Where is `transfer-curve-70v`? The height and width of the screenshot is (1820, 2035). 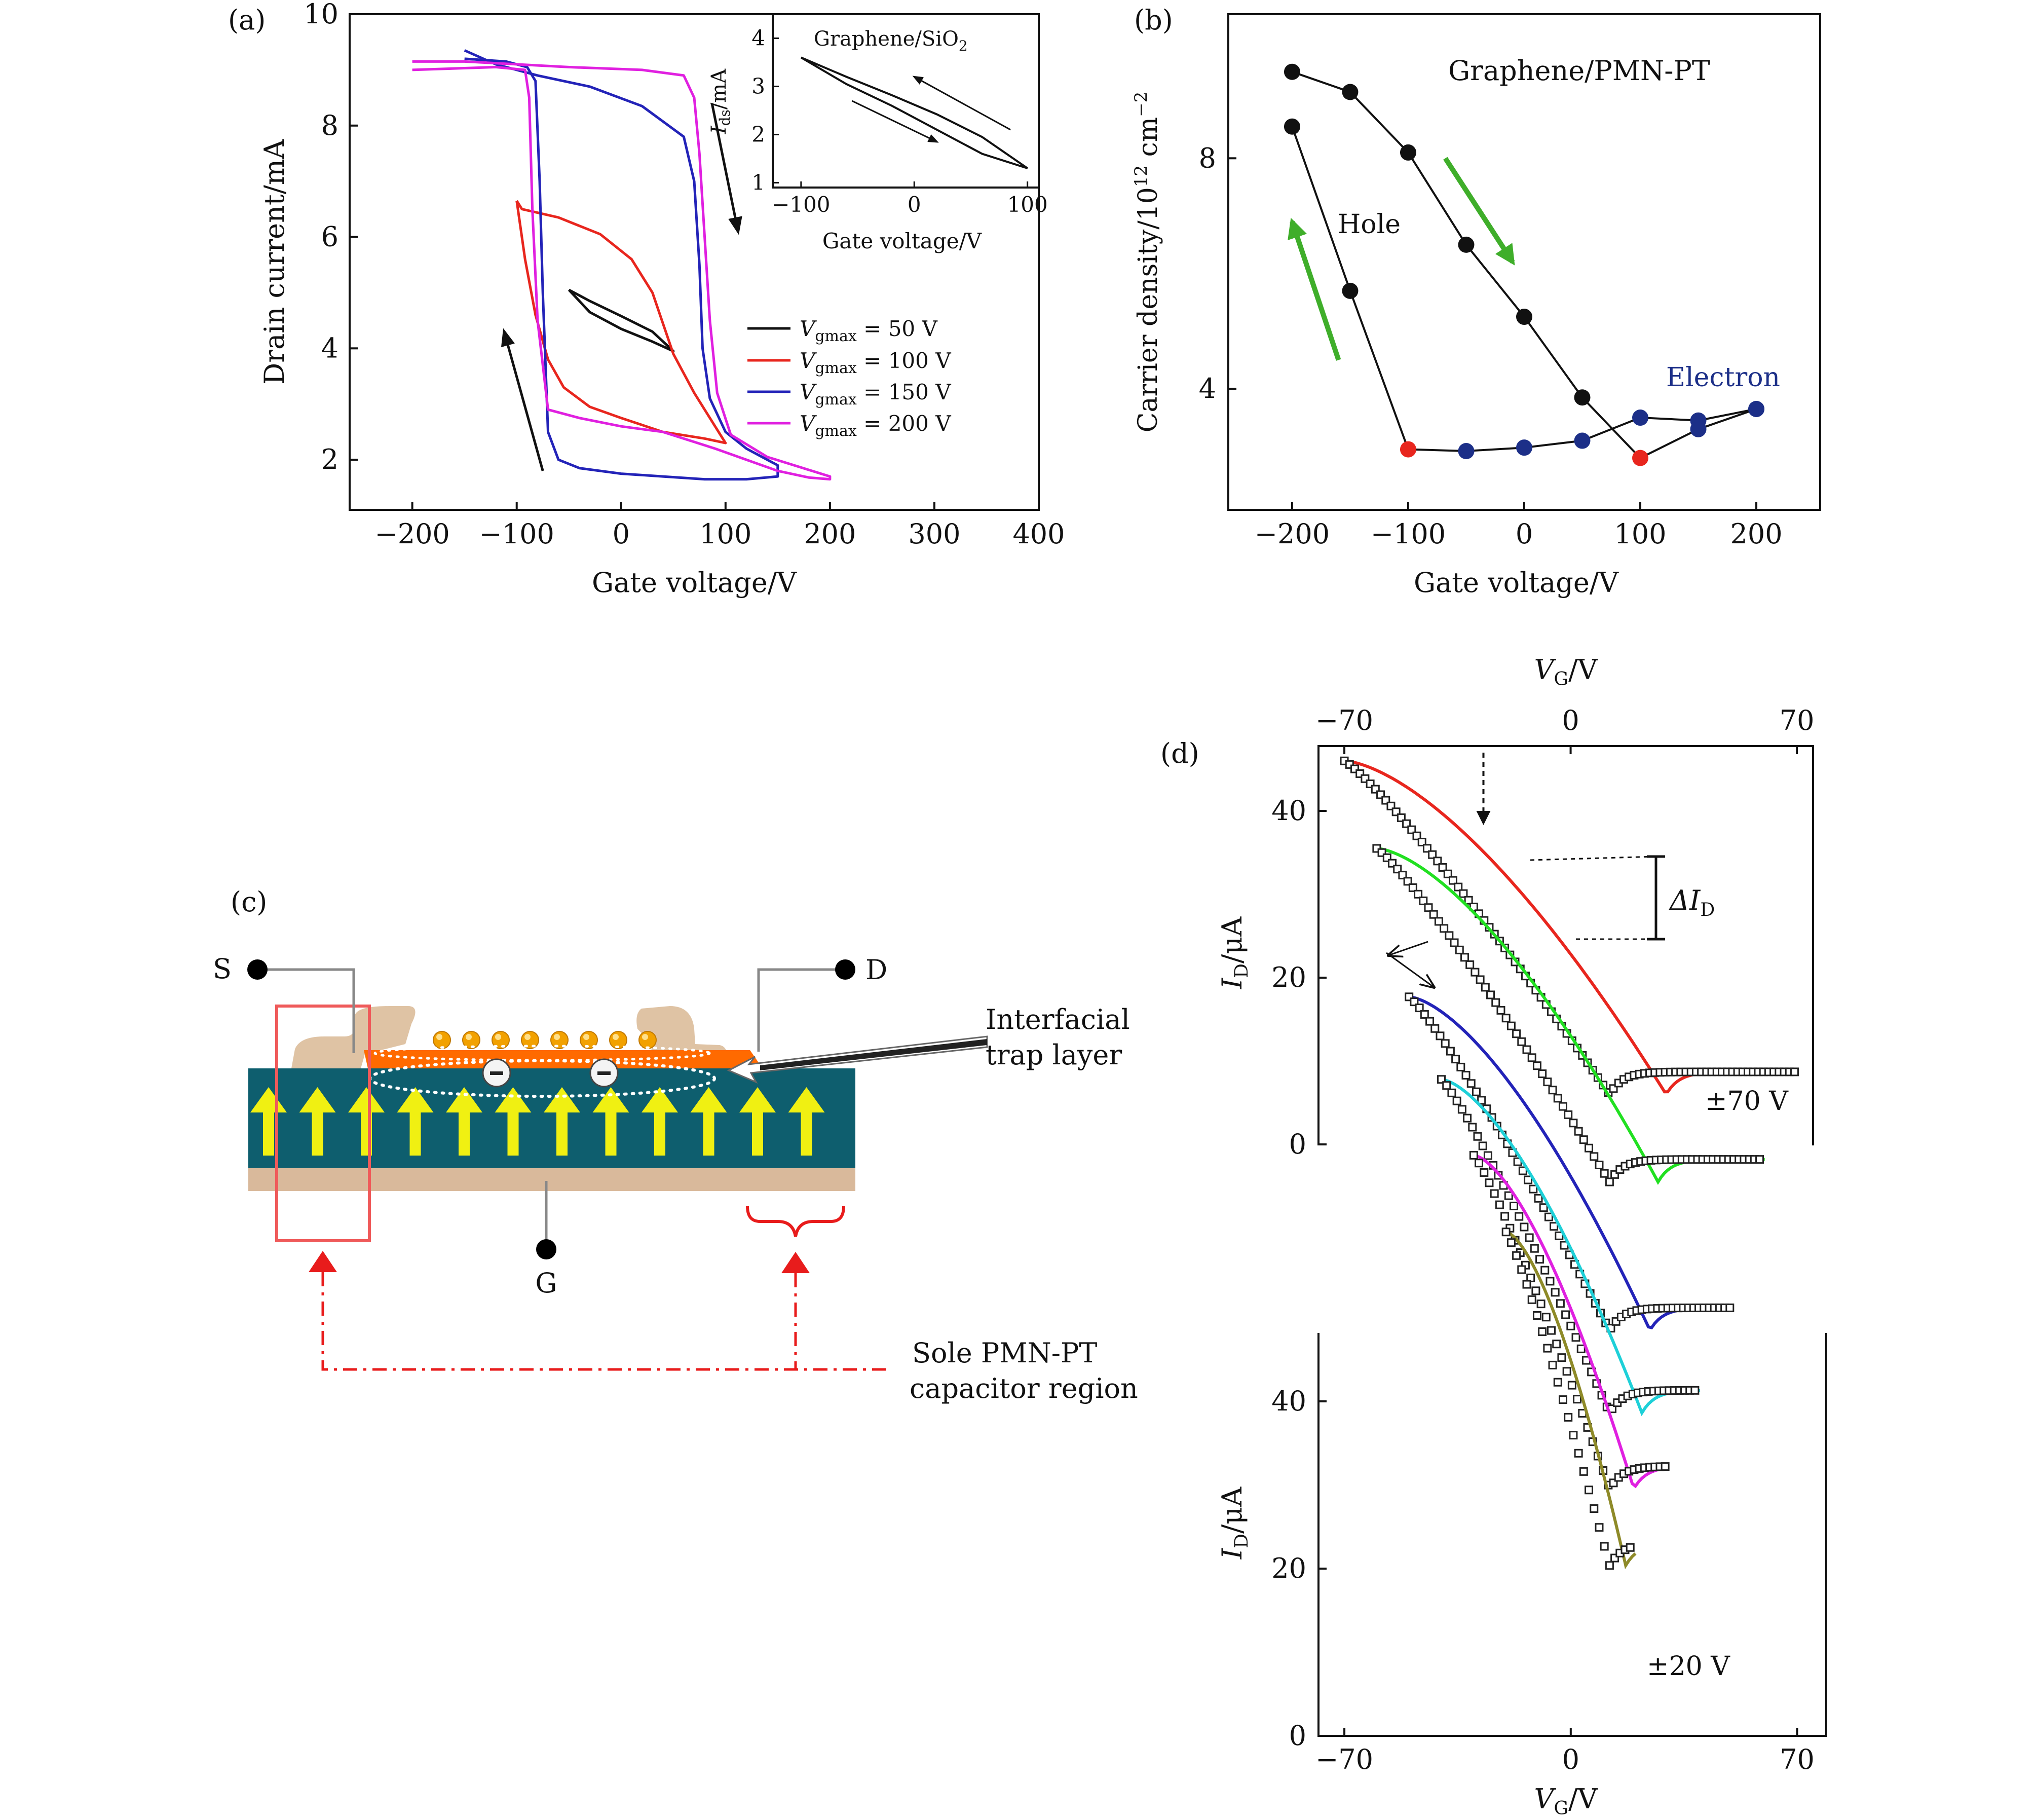
transfer-curve-70v is located at coordinates (1570, 926).